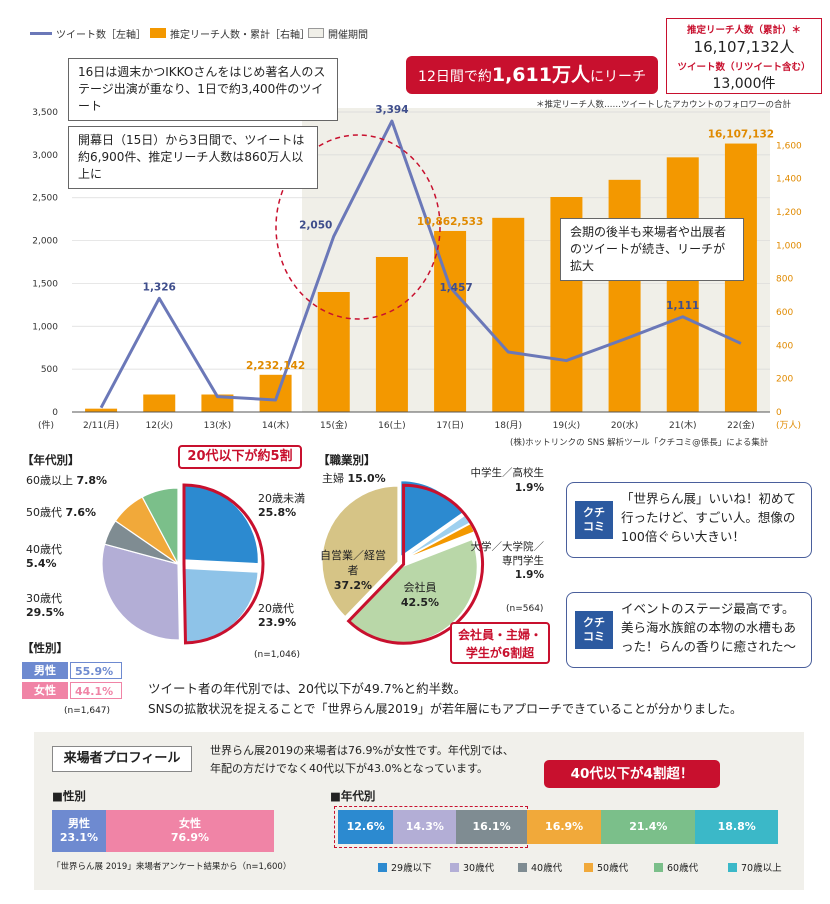 The image size is (830, 904). I want to click on legend-period-swatch, so click(316, 33).